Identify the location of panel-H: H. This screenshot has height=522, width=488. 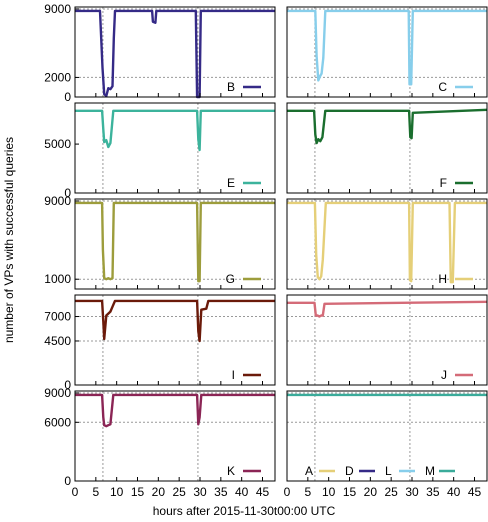
(387, 244).